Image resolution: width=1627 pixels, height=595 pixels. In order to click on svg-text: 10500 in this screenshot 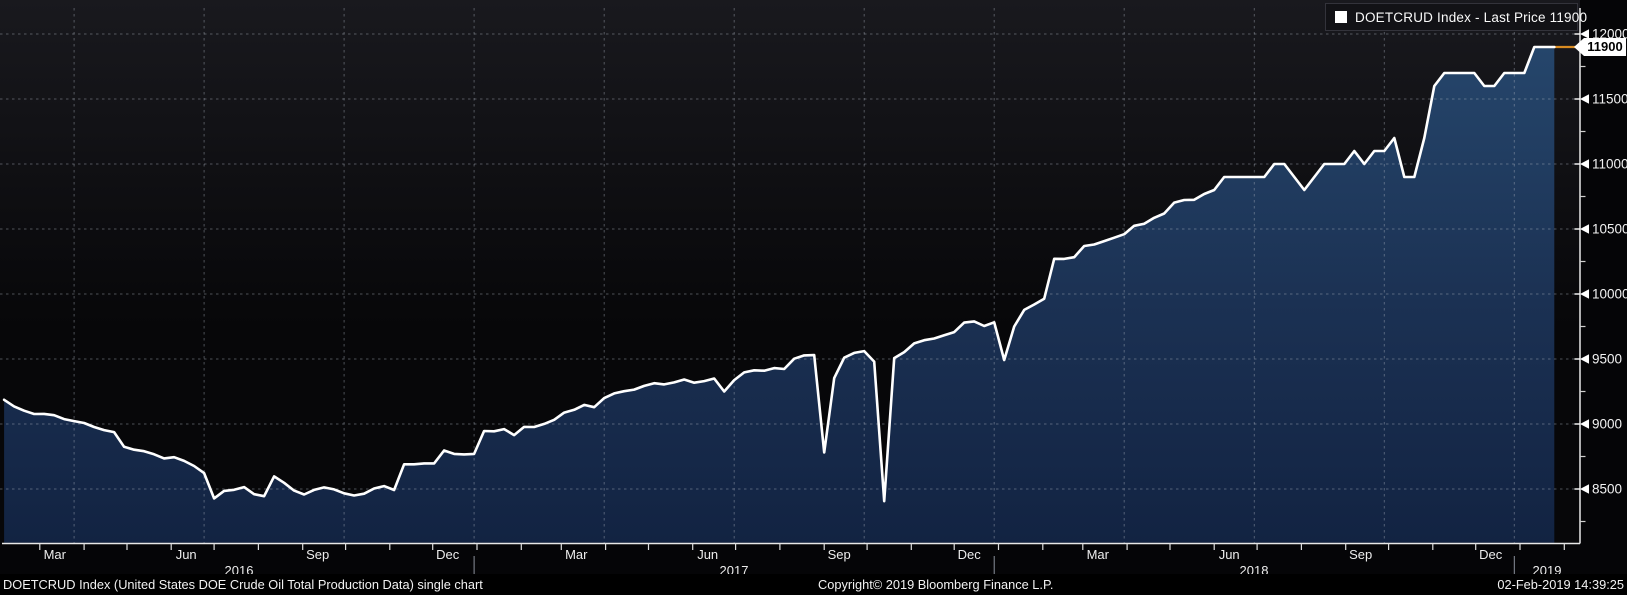, I will do `click(1609, 229)`.